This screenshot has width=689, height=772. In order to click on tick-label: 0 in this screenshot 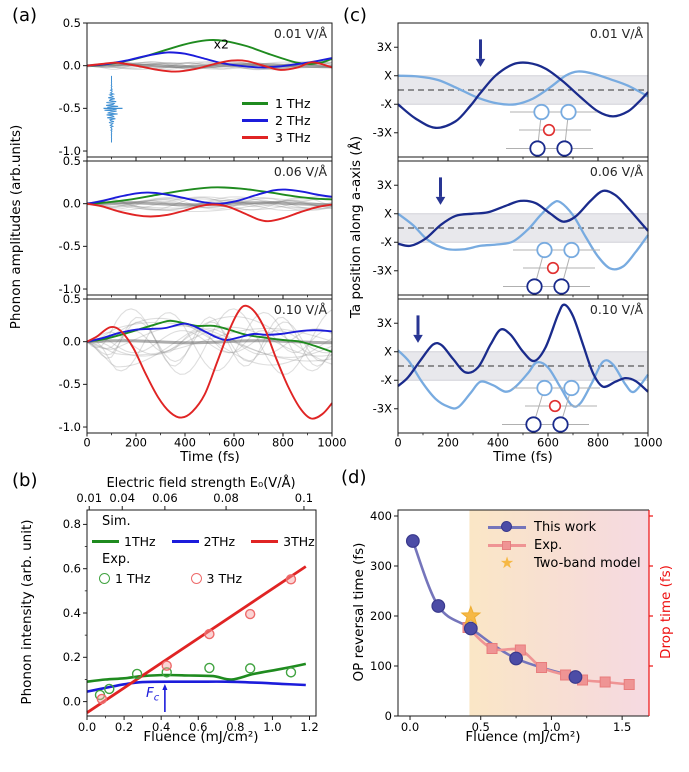, I will do `click(86, 443)`.